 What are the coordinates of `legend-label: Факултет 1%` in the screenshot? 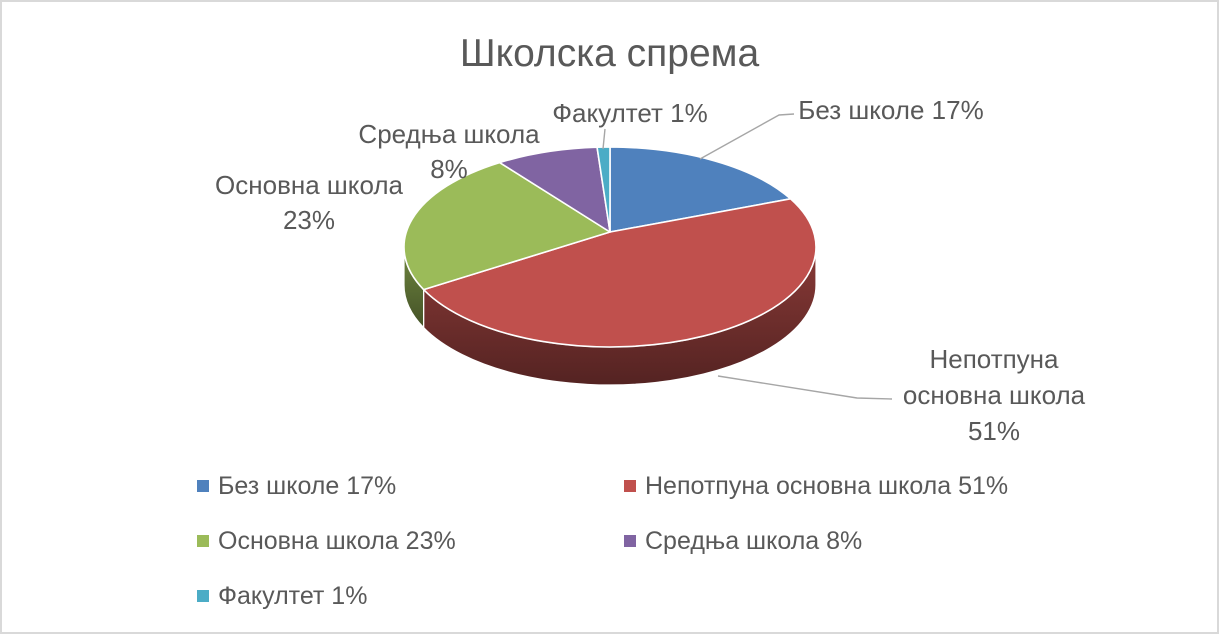 It's located at (293, 596).